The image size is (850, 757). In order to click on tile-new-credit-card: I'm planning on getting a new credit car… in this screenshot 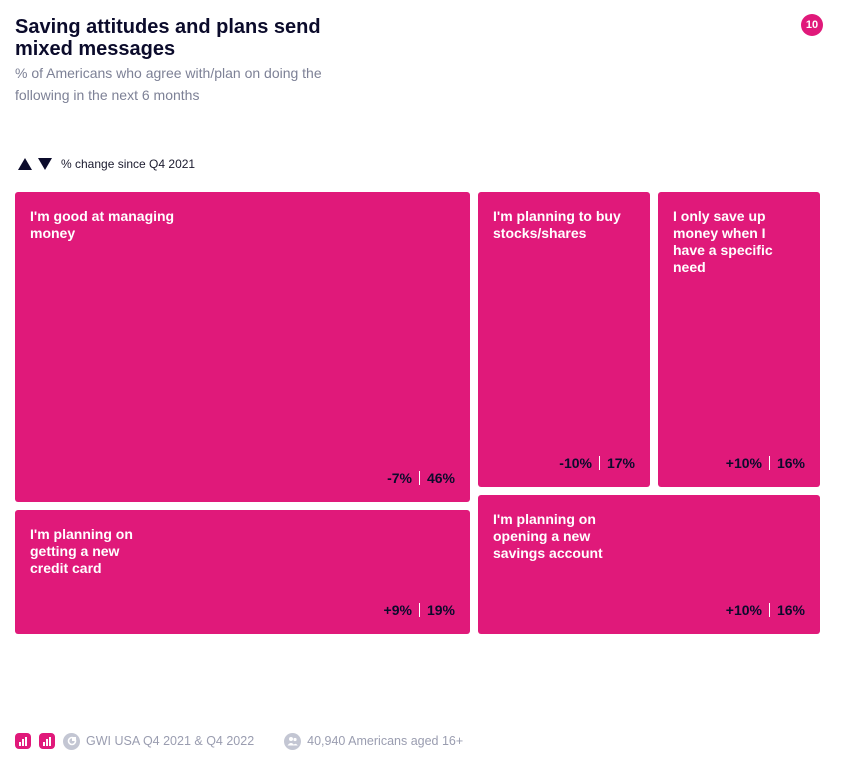, I will do `click(242, 572)`.